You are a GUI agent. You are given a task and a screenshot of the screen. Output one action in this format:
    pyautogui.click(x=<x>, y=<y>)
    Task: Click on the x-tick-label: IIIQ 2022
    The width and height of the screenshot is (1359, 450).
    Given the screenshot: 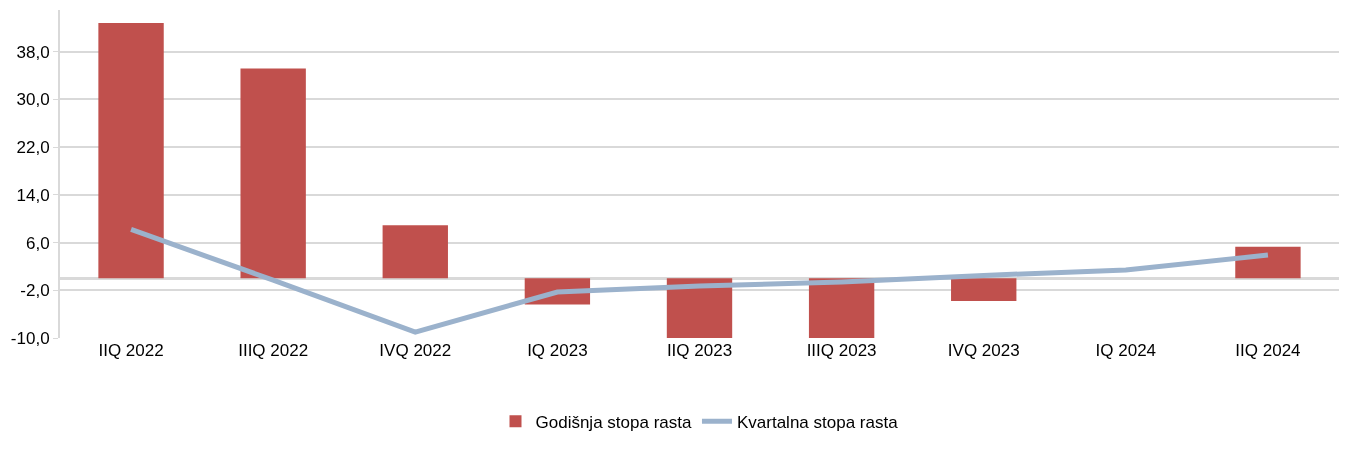 What is the action you would take?
    pyautogui.click(x=273, y=350)
    